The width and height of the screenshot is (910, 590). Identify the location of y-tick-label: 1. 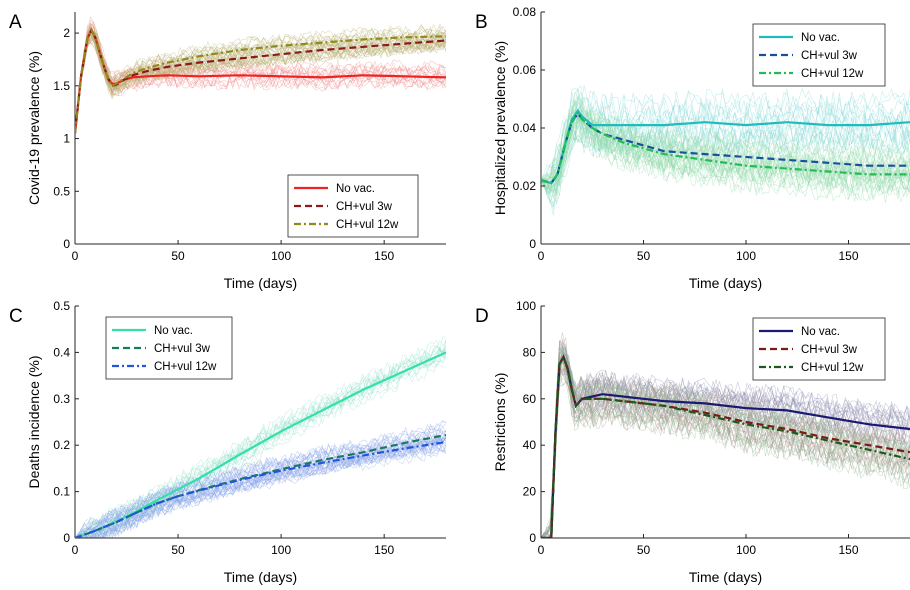
(66, 139).